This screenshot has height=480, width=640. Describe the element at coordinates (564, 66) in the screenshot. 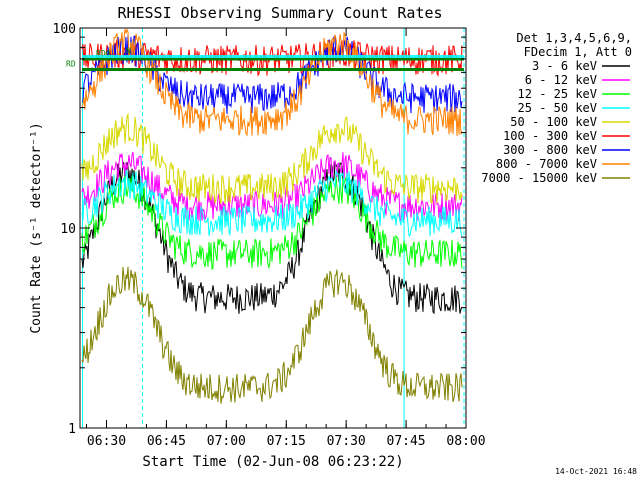

I see `legend-entry-label: 3 - 6 keV` at that location.